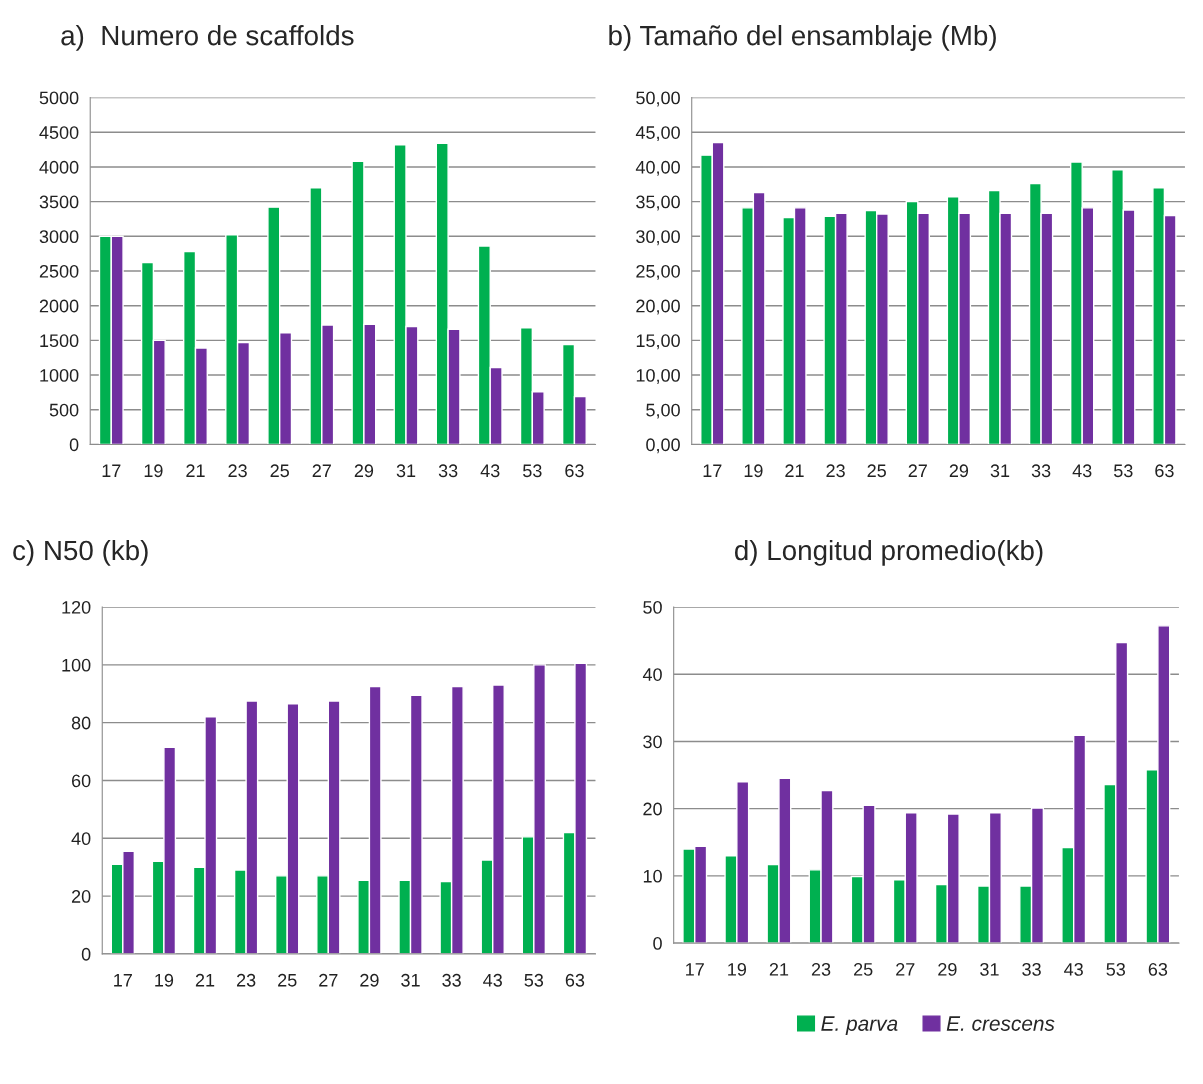 This screenshot has height=1084, width=1203. What do you see at coordinates (657, 168) in the screenshot?
I see `y-tick-label: 40,00` at bounding box center [657, 168].